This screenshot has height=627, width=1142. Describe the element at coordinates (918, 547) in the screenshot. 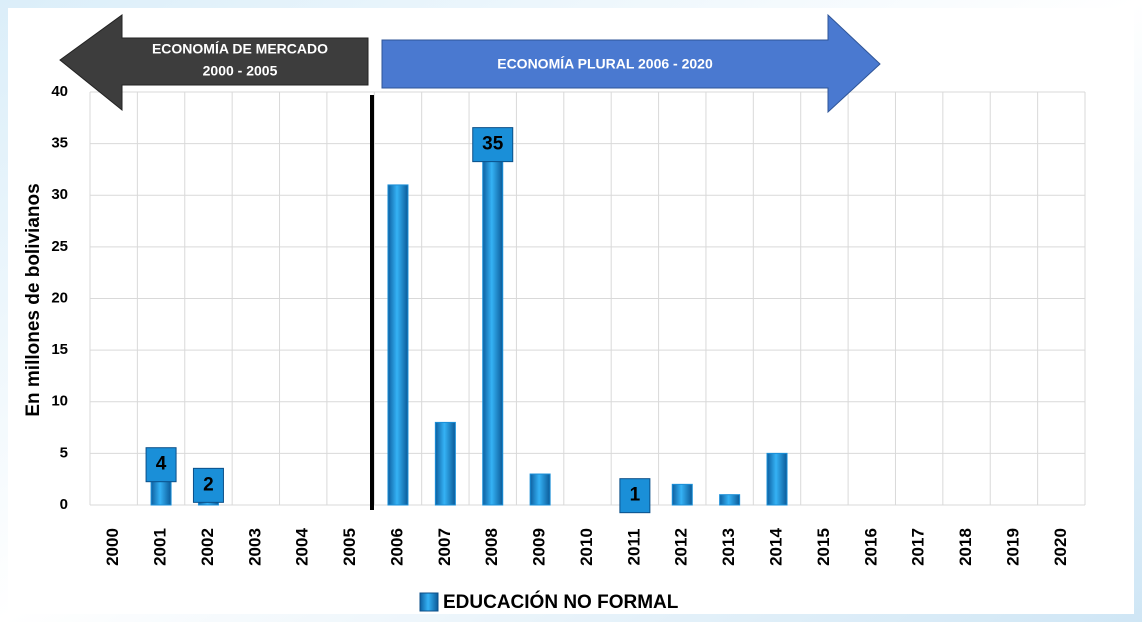

I see `x-tick-label: 2017` at that location.